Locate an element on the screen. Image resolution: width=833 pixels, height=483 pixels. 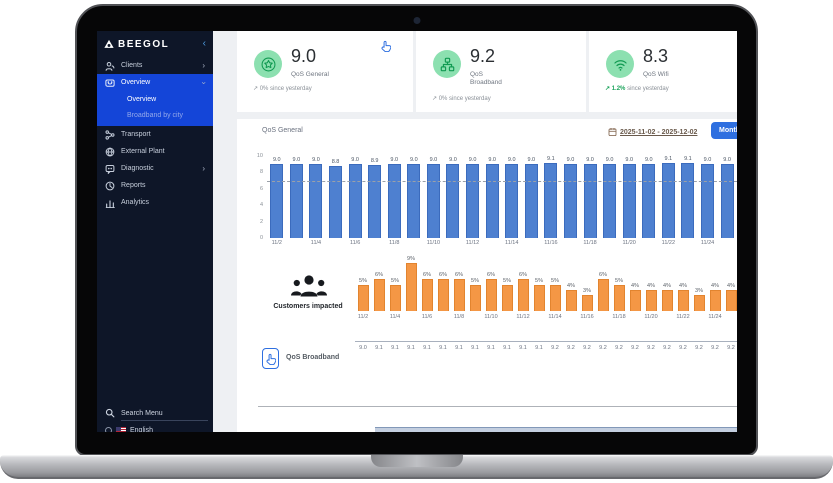
sidebar-item-analytics: Analytics is located at coordinates (155, 202).